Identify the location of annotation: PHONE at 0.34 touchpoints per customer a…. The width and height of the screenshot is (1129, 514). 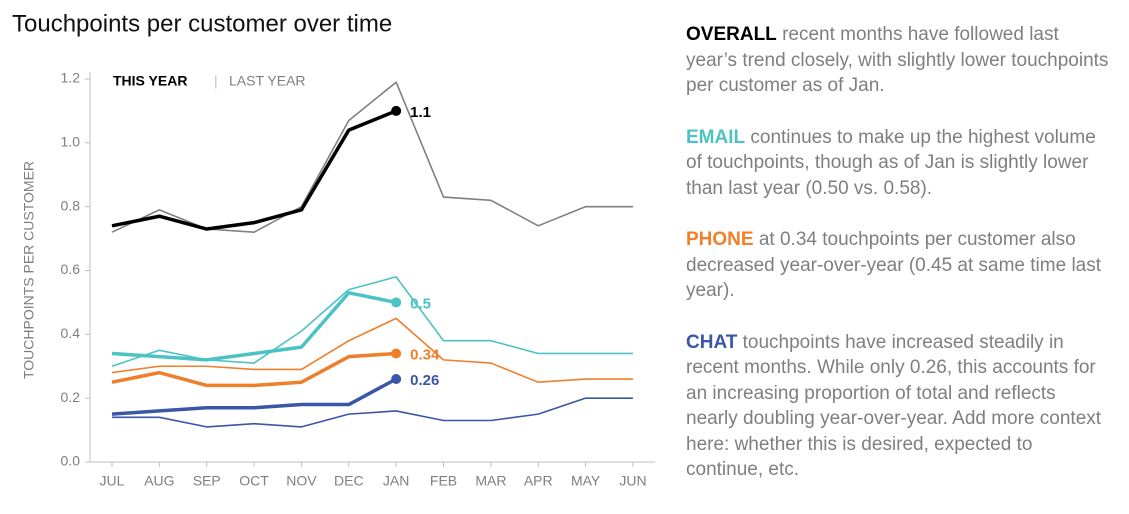
(898, 265).